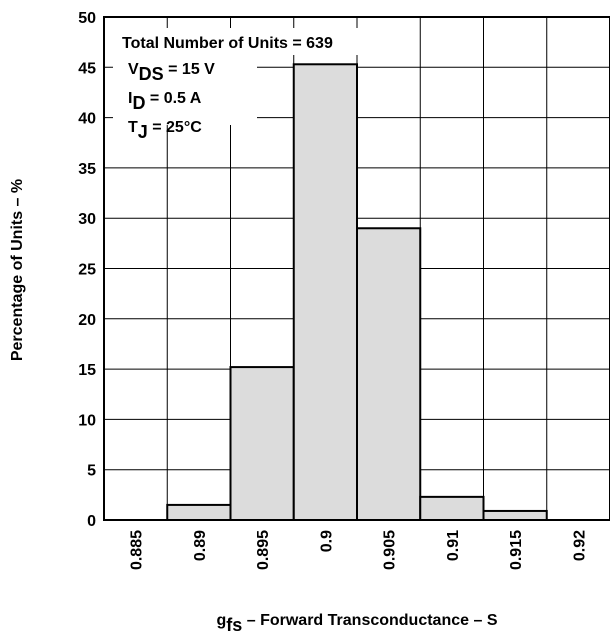 Image resolution: width=610 pixels, height=640 pixels. I want to click on x-tick-label: 0.885, so click(137, 550).